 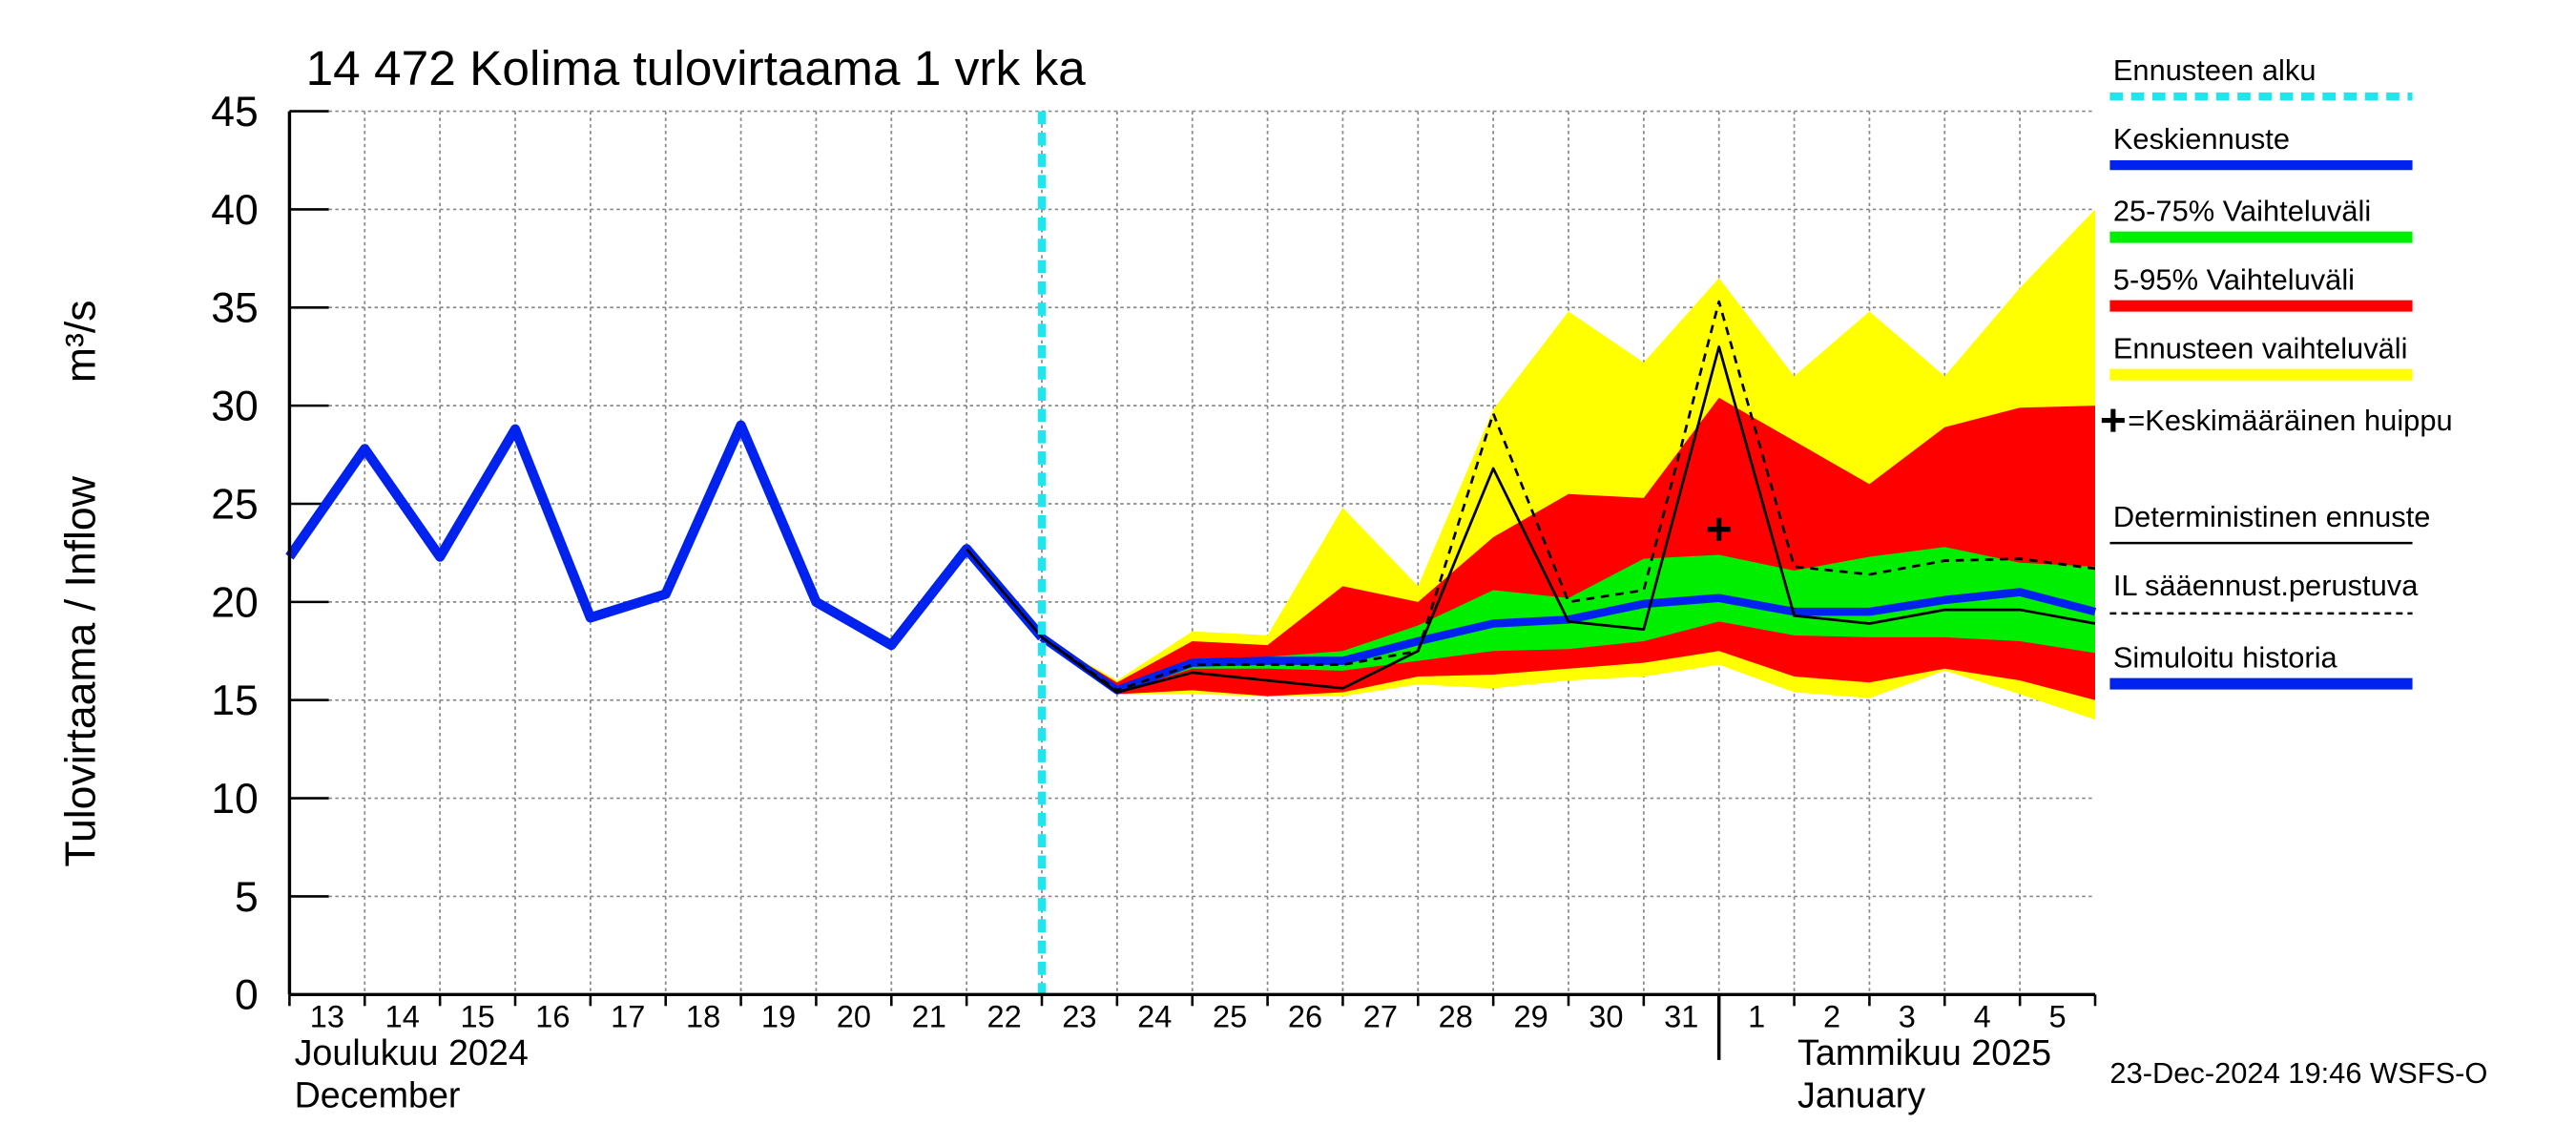 What do you see at coordinates (1756, 1017) in the screenshot?
I see `x-tick-label: 1` at bounding box center [1756, 1017].